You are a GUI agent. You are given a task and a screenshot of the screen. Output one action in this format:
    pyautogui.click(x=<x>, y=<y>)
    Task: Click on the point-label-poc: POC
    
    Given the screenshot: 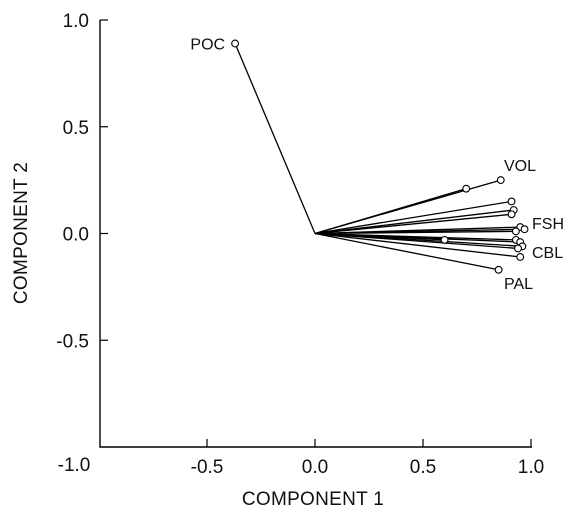 What is the action you would take?
    pyautogui.click(x=207, y=44)
    